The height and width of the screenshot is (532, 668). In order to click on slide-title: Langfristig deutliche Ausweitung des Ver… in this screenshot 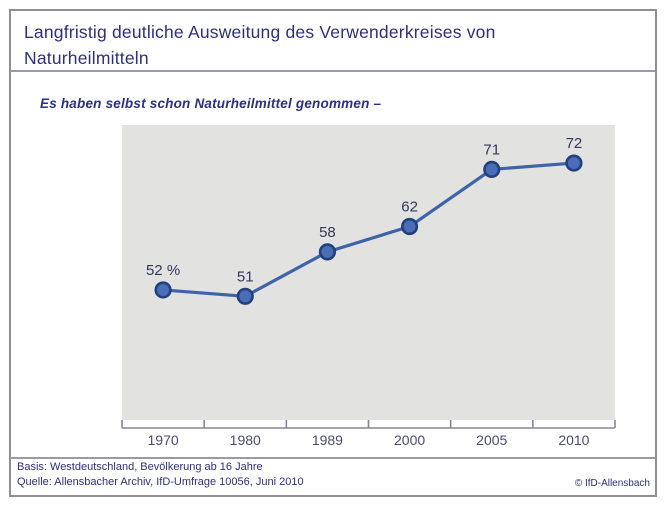, I will do `click(260, 45)`.